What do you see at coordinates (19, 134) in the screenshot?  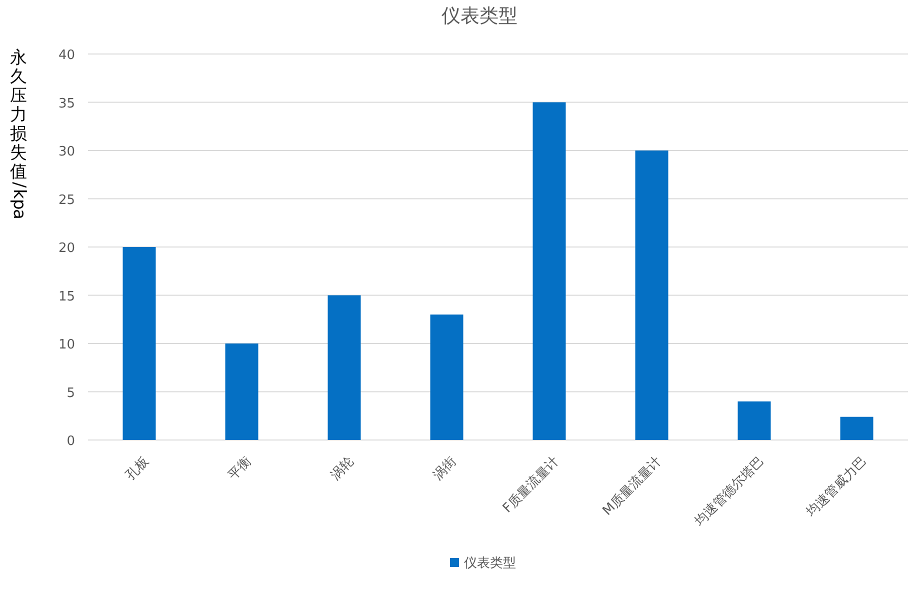 I see `text: 永久压力损失值/kpa` at bounding box center [19, 134].